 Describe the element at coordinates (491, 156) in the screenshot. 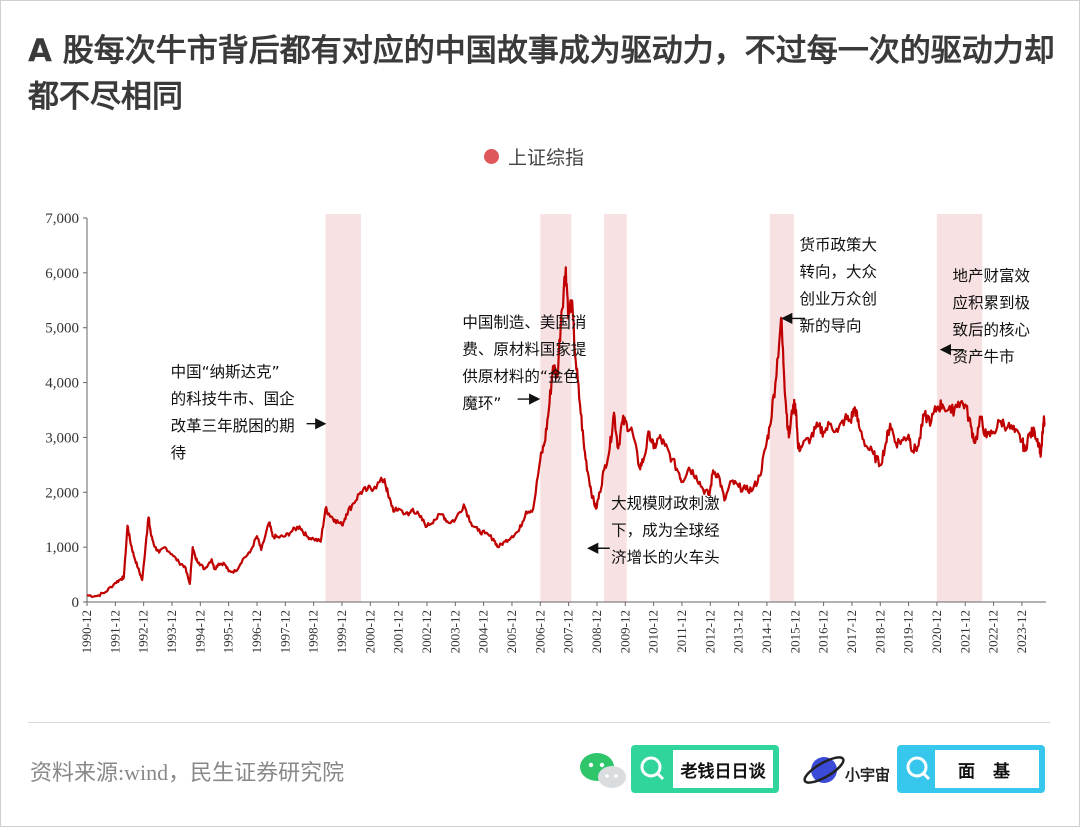

I see `legend-marker` at that location.